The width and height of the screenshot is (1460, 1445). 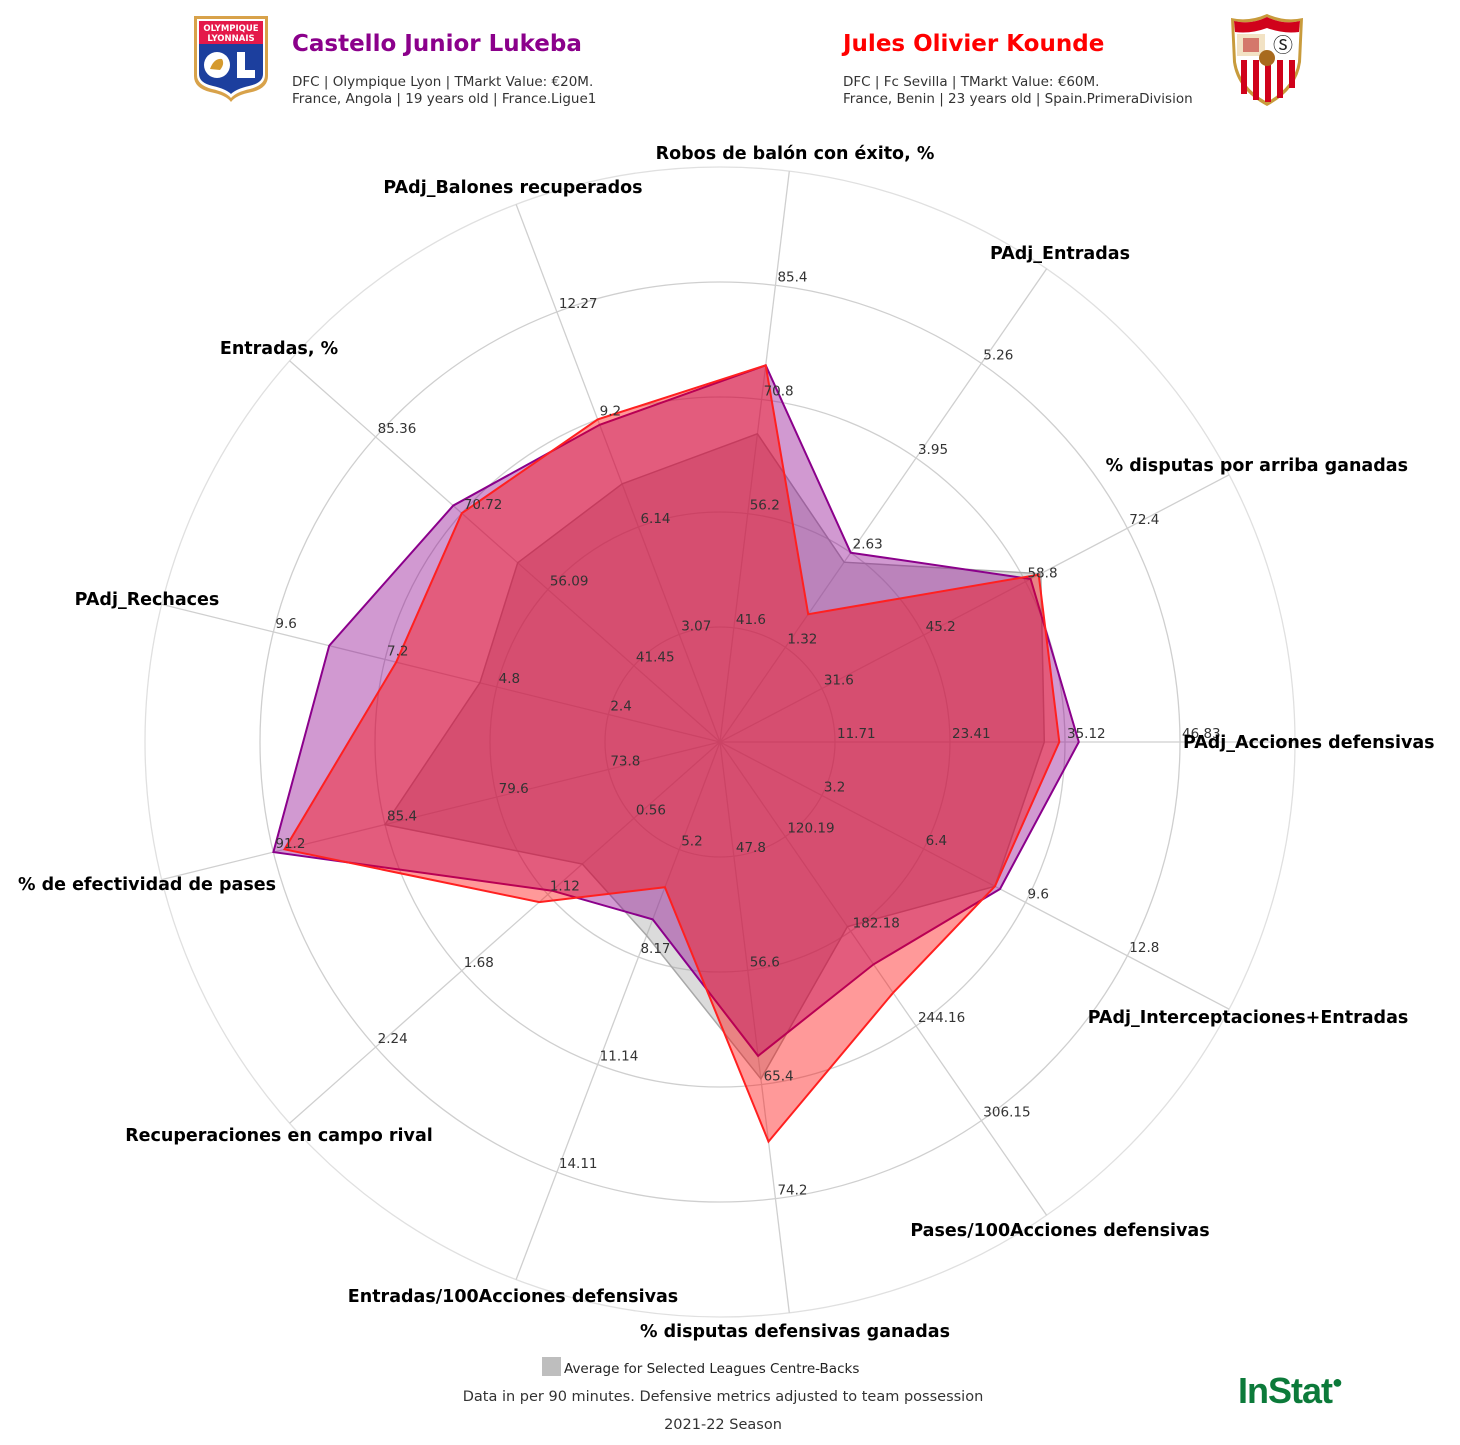 I want to click on tick-label: 56.2, so click(x=765, y=506).